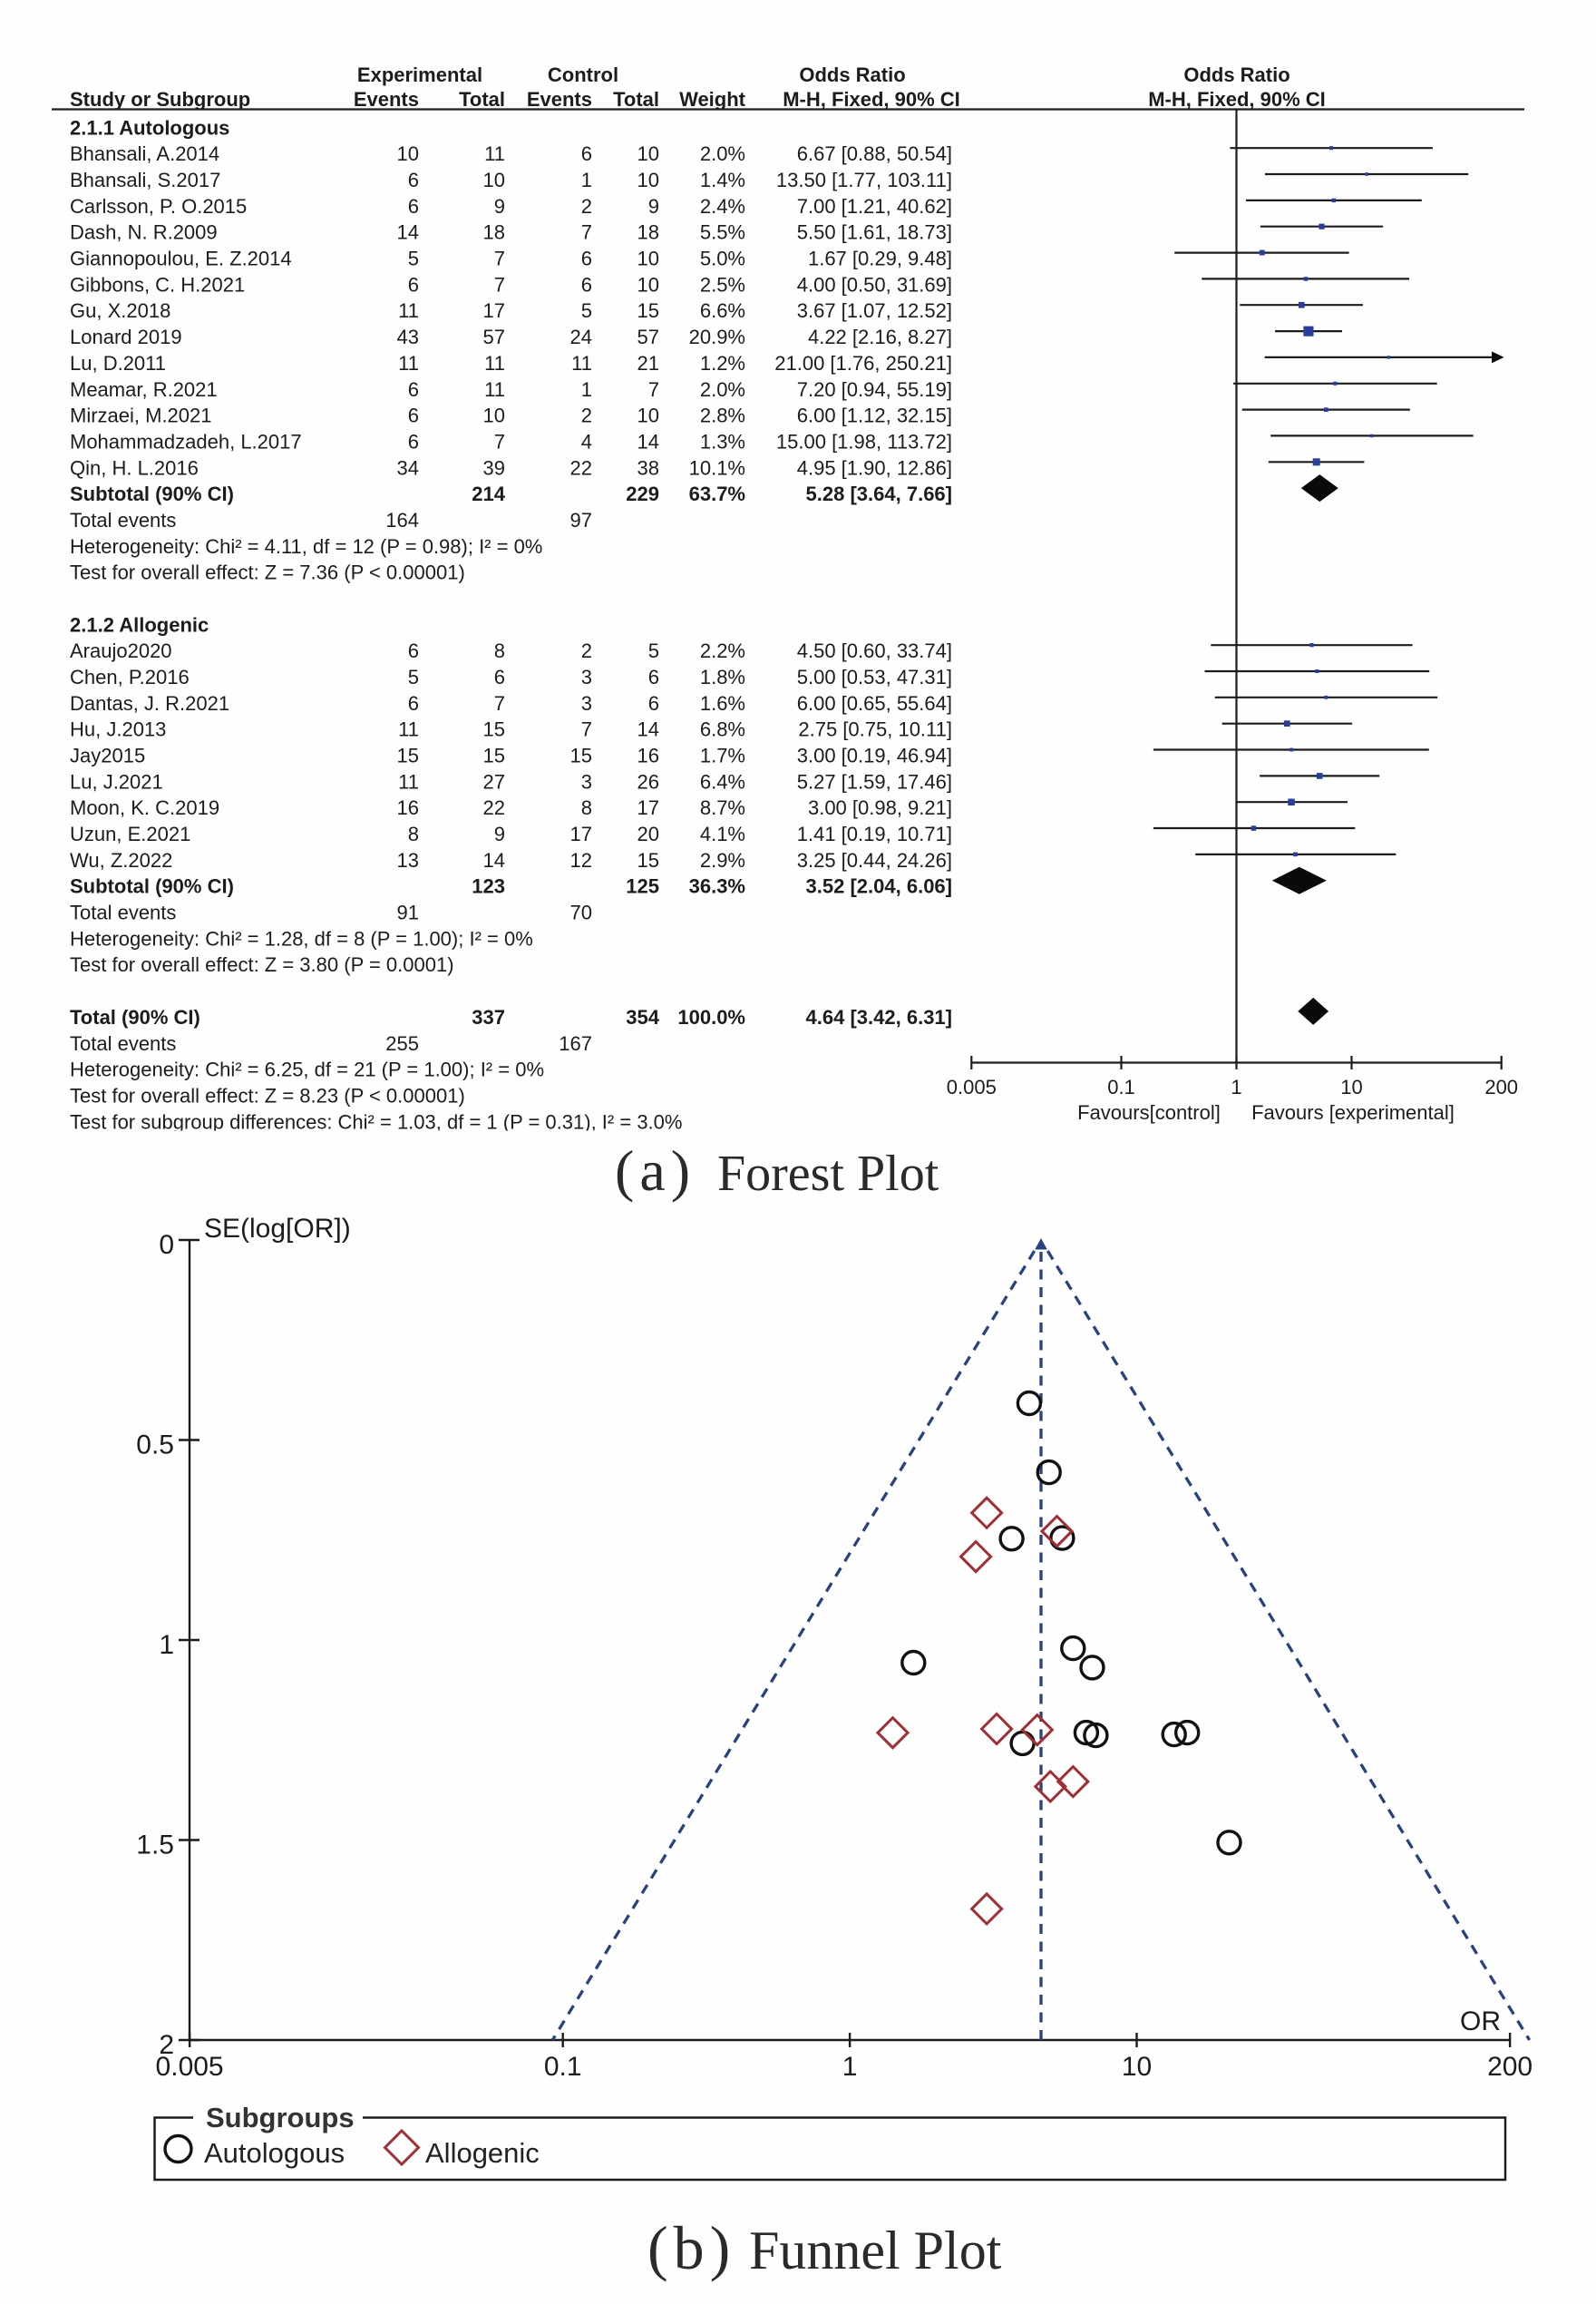 This screenshot has height=2304, width=1596. Describe the element at coordinates (583, 74) in the screenshot. I see `svg-text: Control` at that location.